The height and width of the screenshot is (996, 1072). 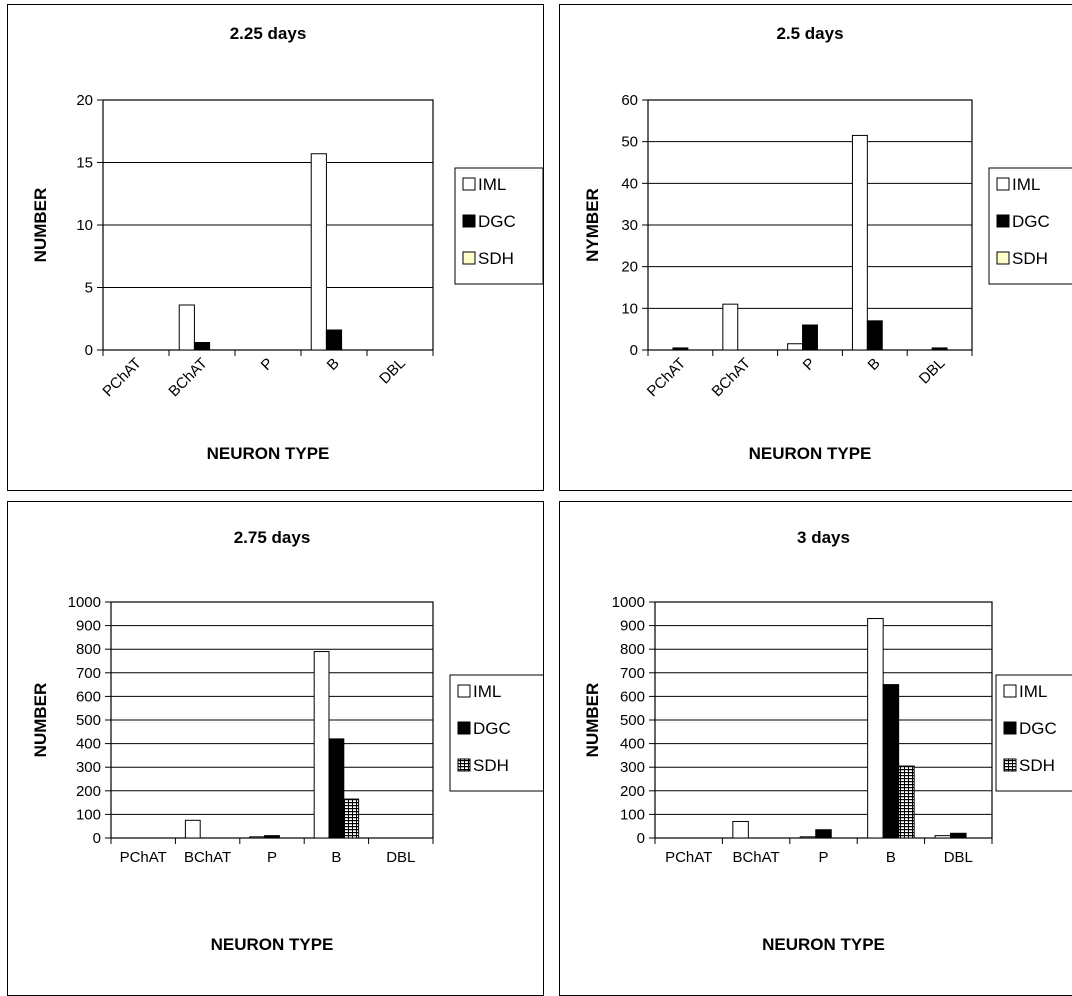 I want to click on x-tick-label: BChAT, so click(x=755, y=857).